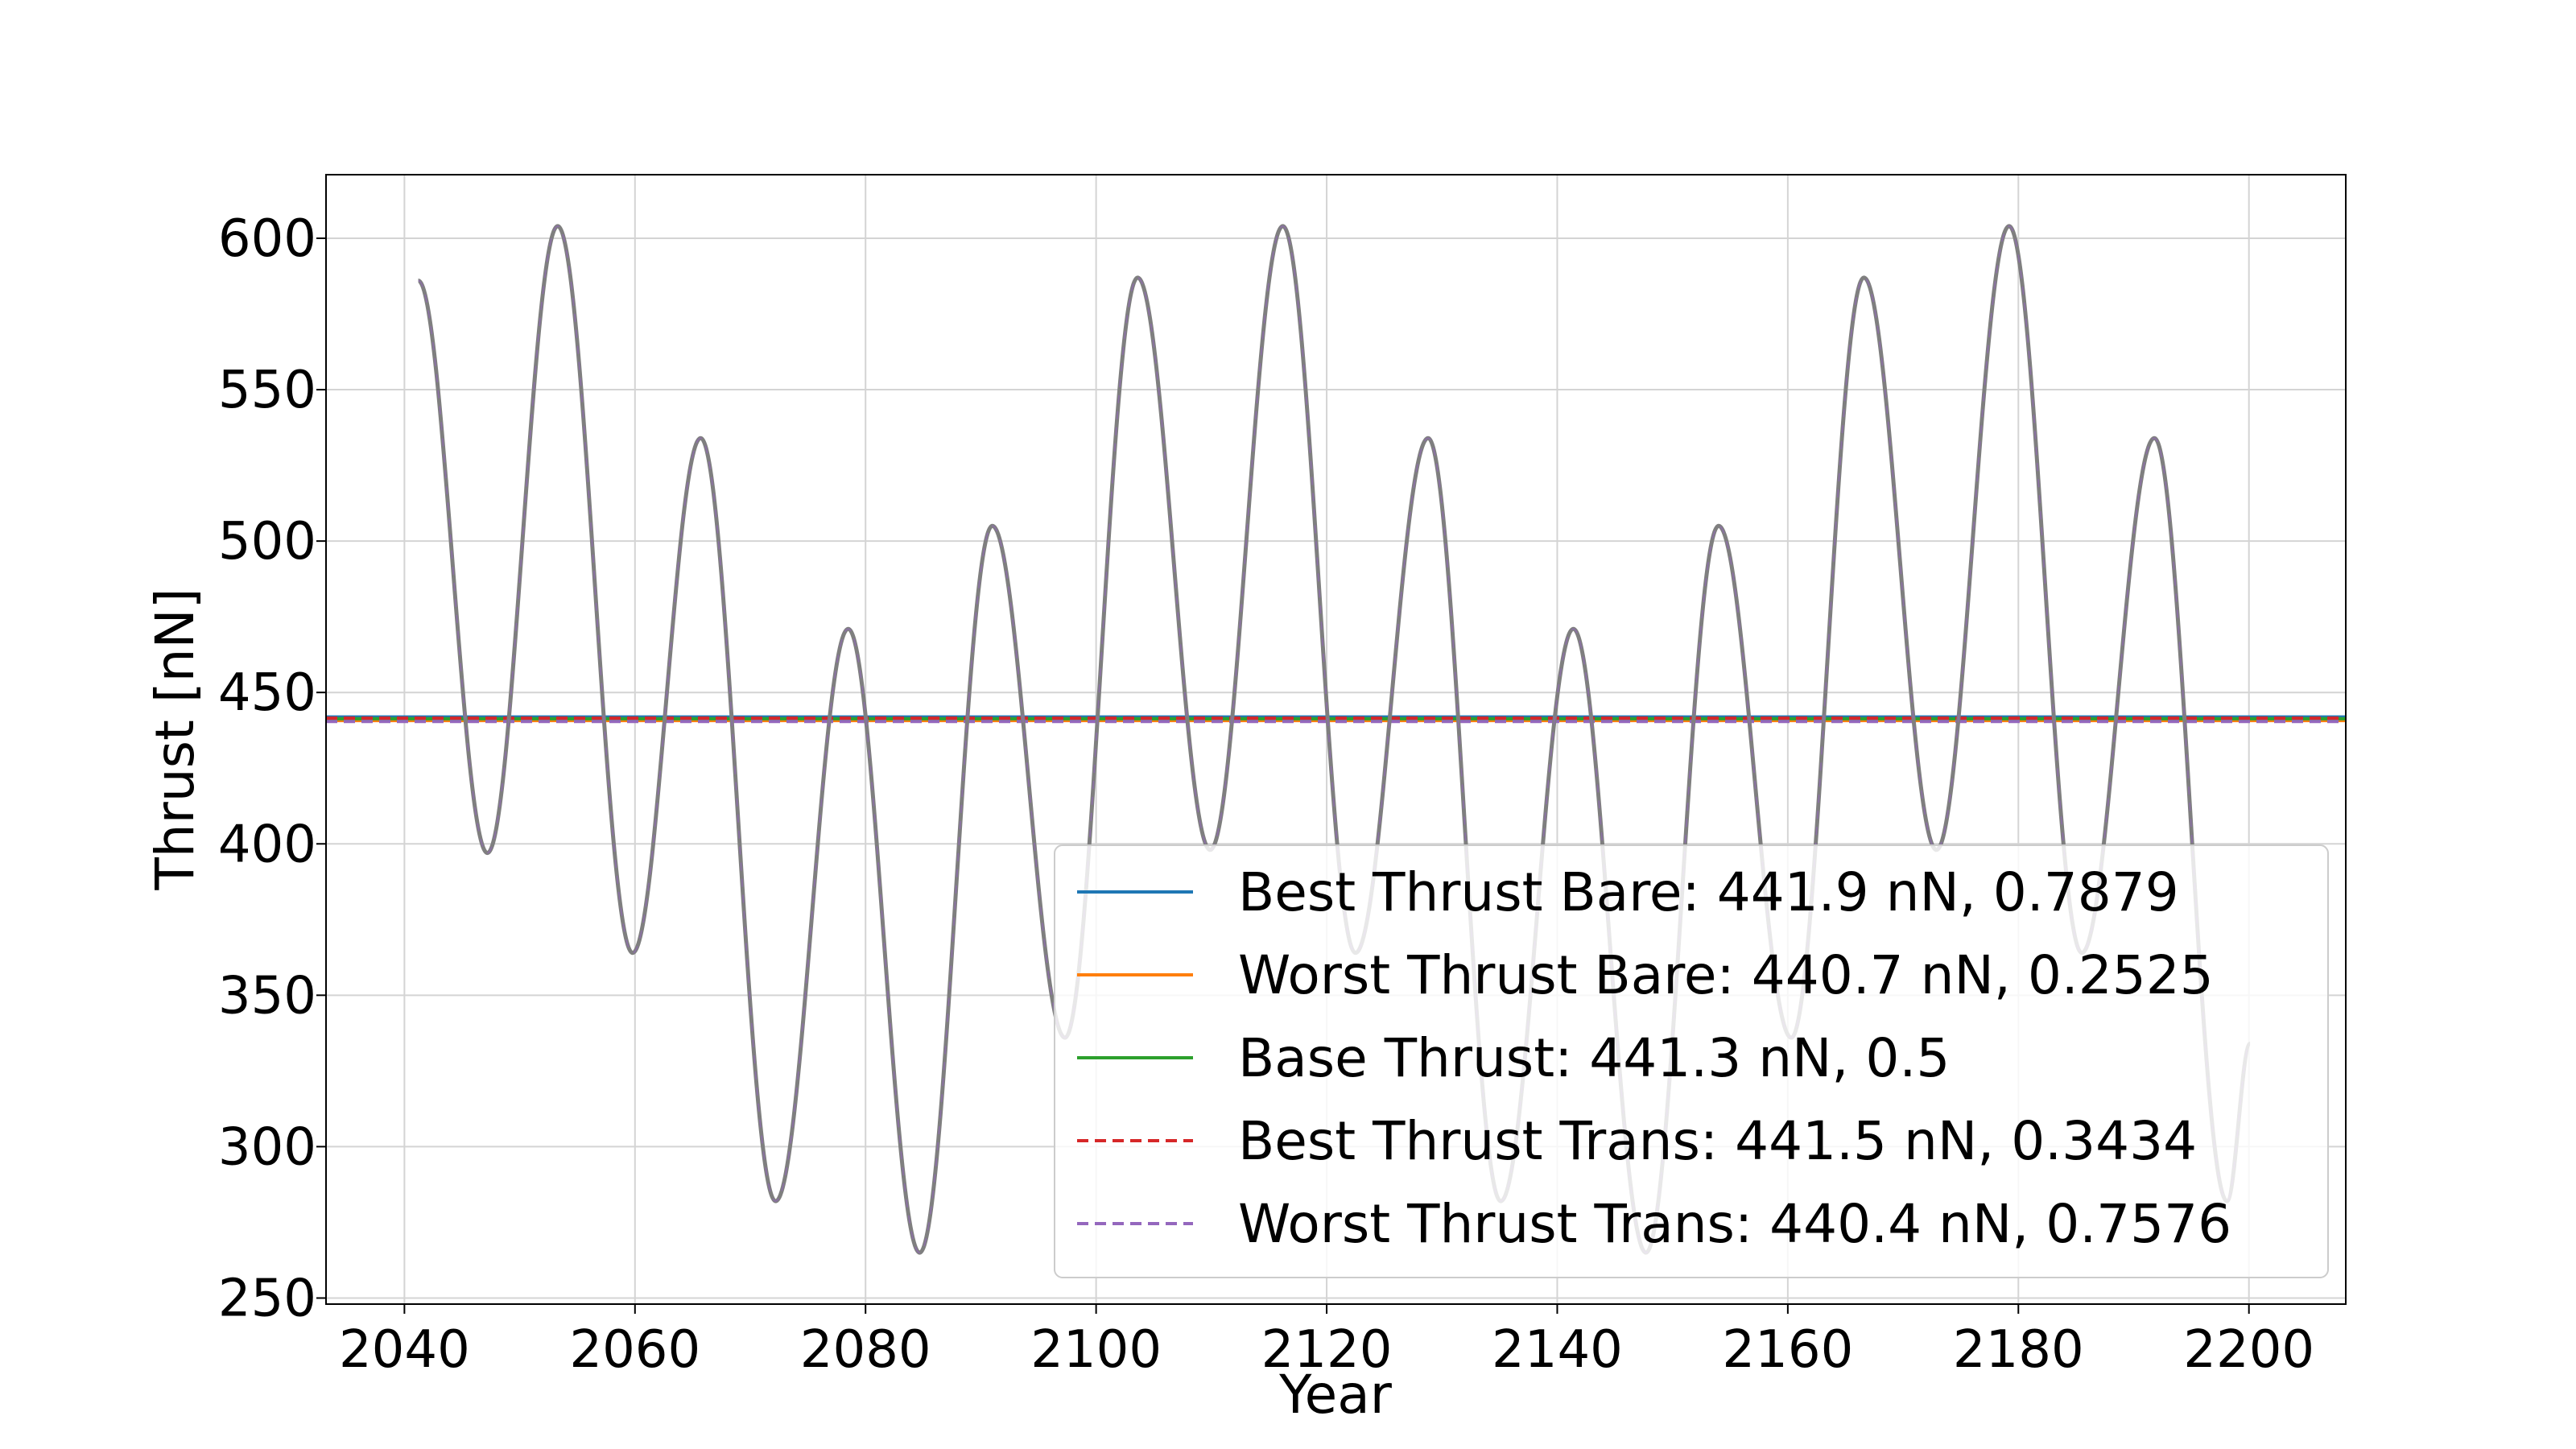 The image size is (2576, 1449). Describe the element at coordinates (267, 844) in the screenshot. I see `y-tick-label: 400` at that location.